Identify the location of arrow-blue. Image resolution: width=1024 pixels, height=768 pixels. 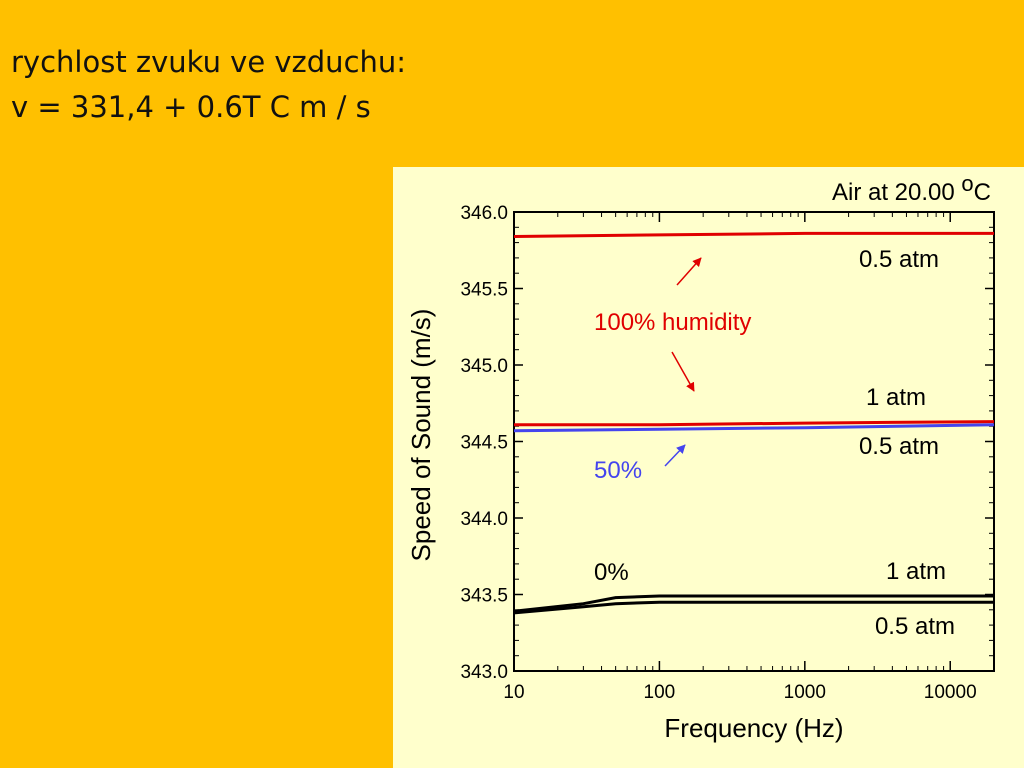
(675, 455).